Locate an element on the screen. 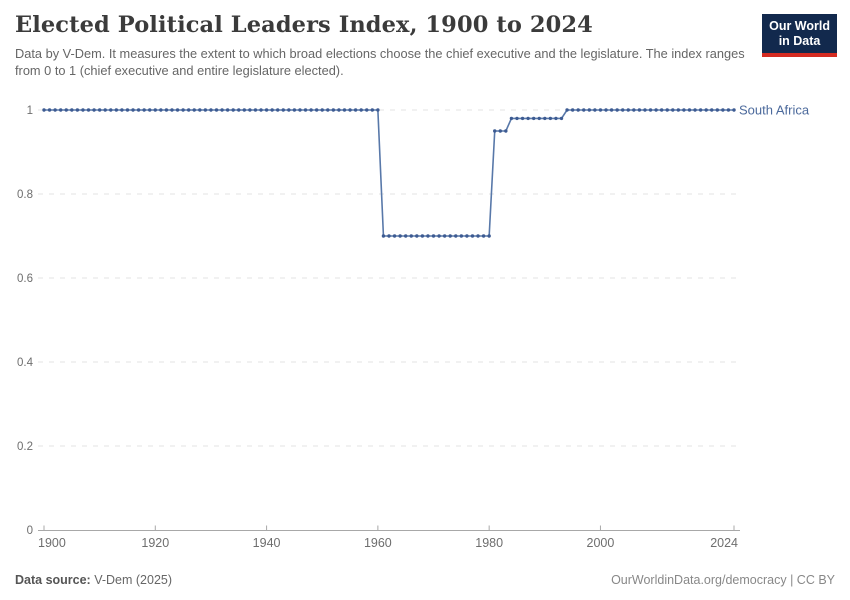 The image size is (850, 600). y-axis-tick-label: 0 is located at coordinates (30, 531).